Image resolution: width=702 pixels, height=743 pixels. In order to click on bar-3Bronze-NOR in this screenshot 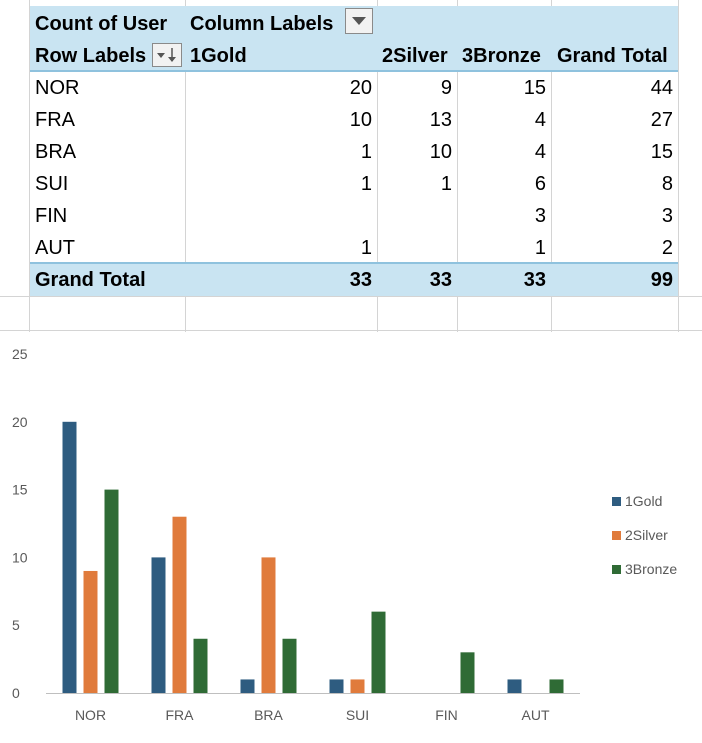, I will do `click(111, 591)`.